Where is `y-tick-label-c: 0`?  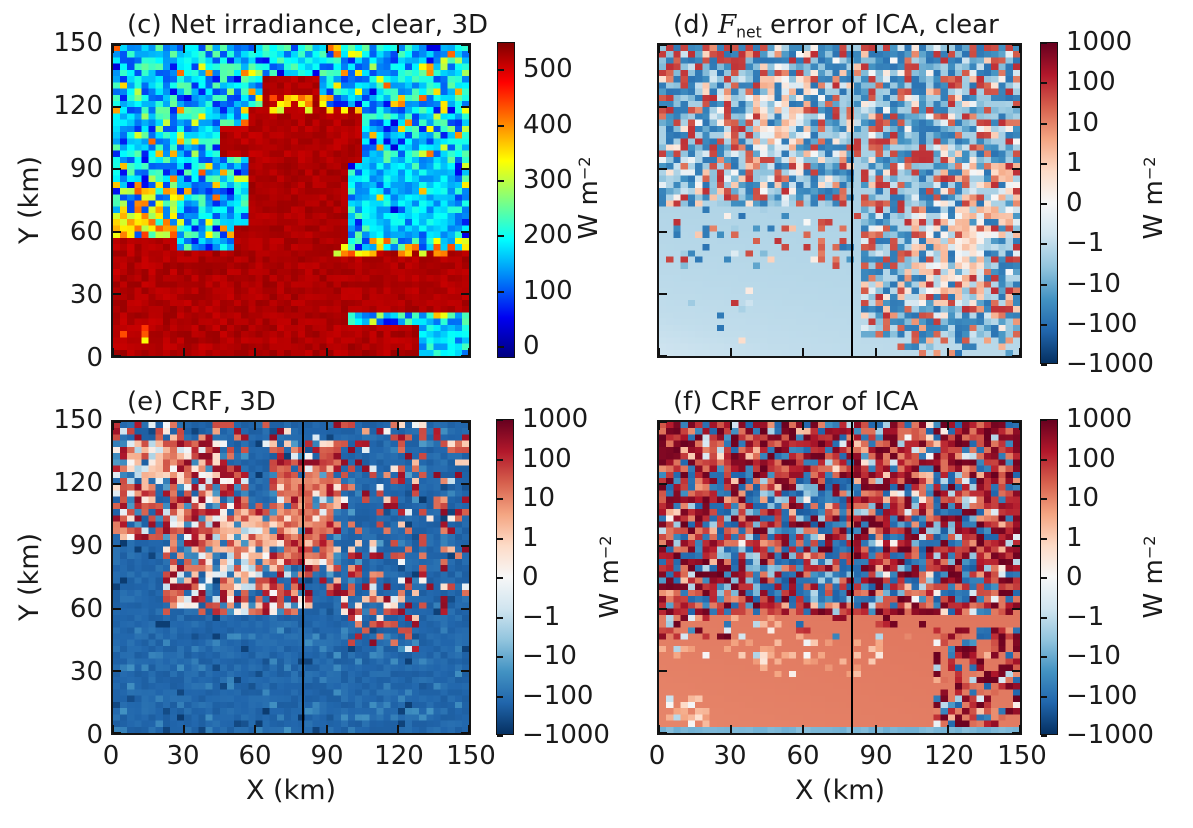 y-tick-label-c: 0 is located at coordinates (94, 358).